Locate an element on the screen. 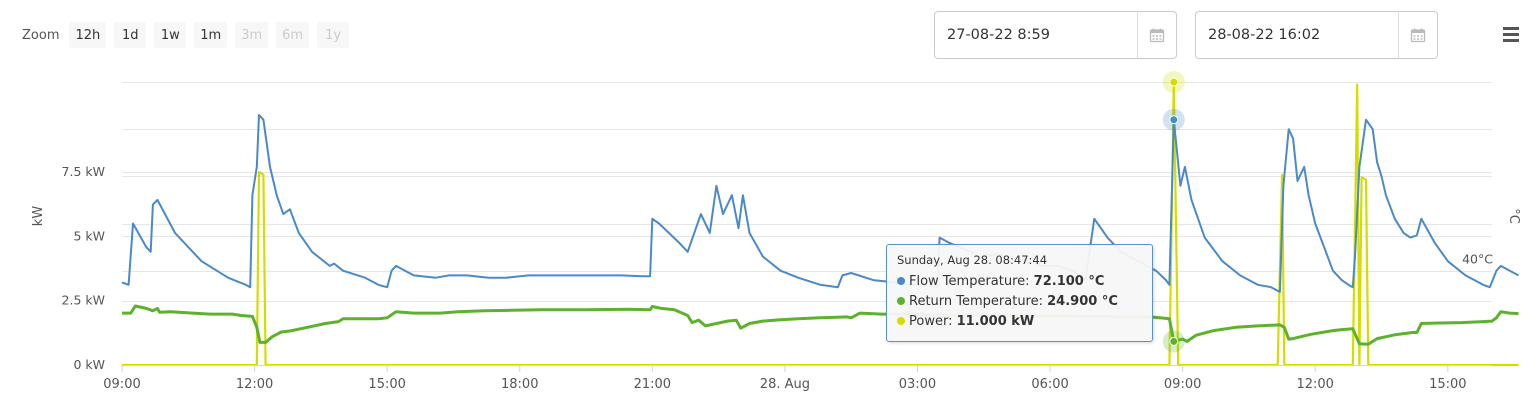  hamburger-menu-icon is located at coordinates (1511, 35).